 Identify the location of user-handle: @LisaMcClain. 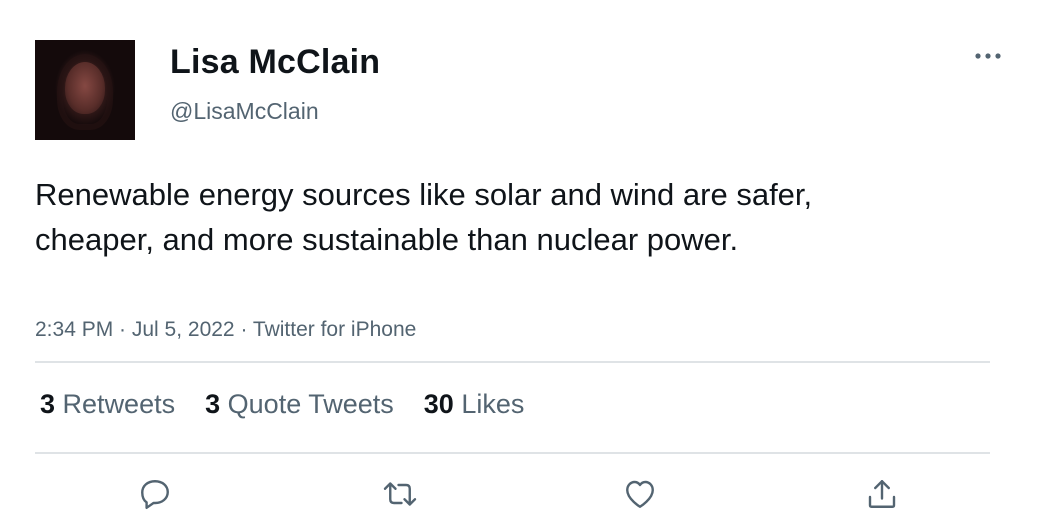
(244, 111).